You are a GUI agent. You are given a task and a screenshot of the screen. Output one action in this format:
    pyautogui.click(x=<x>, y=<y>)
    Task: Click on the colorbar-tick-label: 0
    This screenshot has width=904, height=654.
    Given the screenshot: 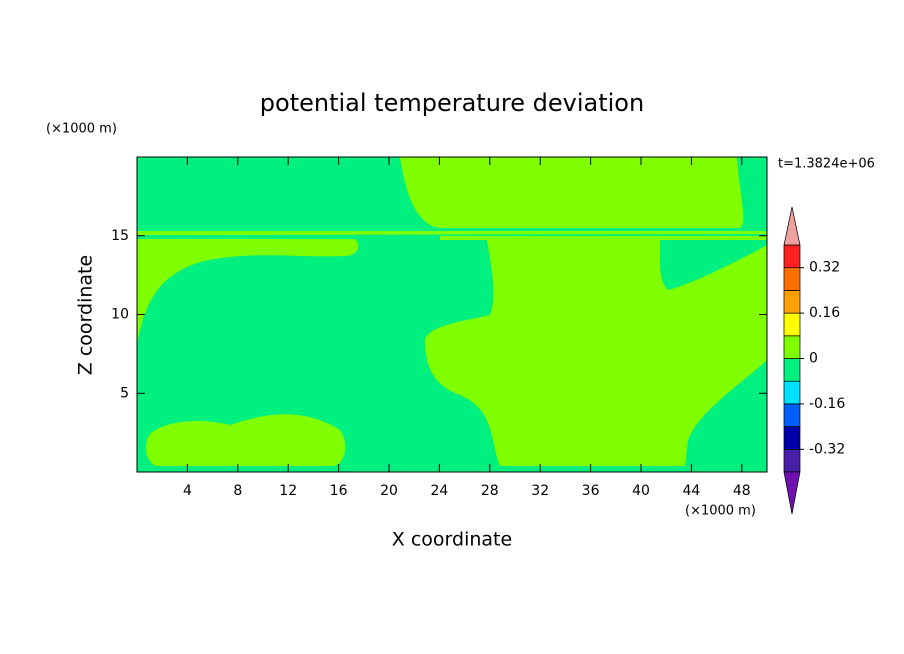 What is the action you would take?
    pyautogui.click(x=813, y=359)
    